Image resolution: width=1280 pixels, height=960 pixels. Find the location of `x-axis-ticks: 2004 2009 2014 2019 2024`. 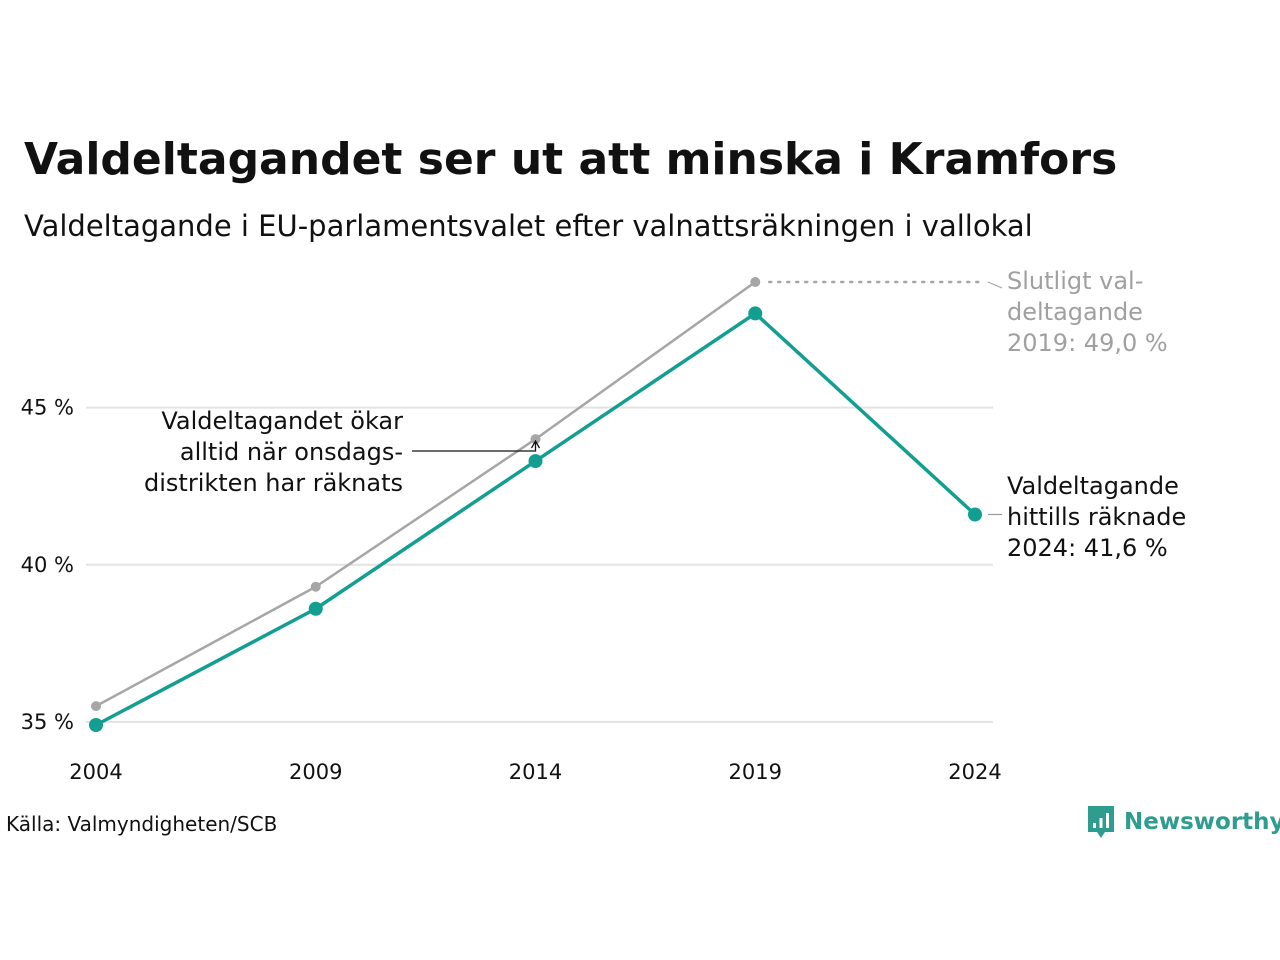

x-axis-ticks: 2004 2009 2014 2019 2024 is located at coordinates (535, 772).